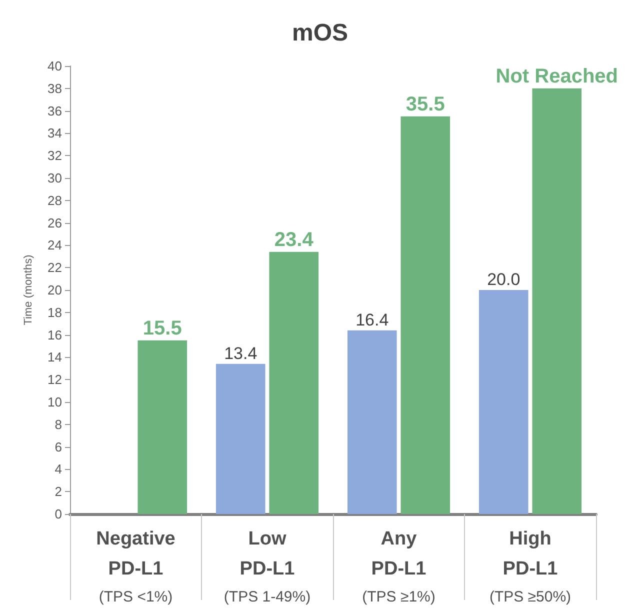  Describe the element at coordinates (241, 353) in the screenshot. I see `data-label: 13.4` at that location.